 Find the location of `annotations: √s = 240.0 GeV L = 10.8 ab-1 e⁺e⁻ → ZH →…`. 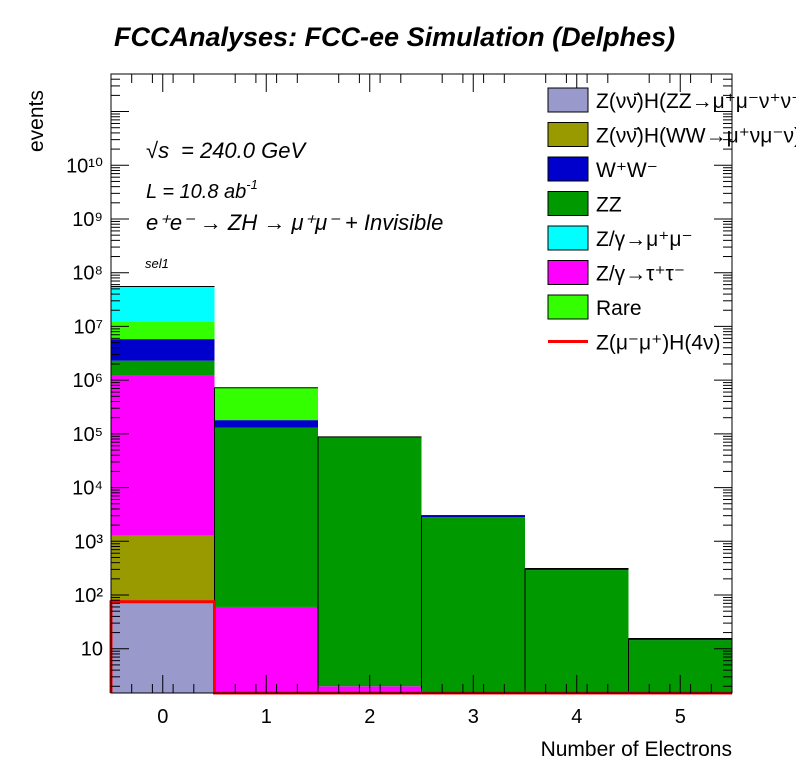

annotations: √s = 240.0 GeV L = 10.8 ab-1 e⁺e⁻ → ZH →… is located at coordinates (294, 204).